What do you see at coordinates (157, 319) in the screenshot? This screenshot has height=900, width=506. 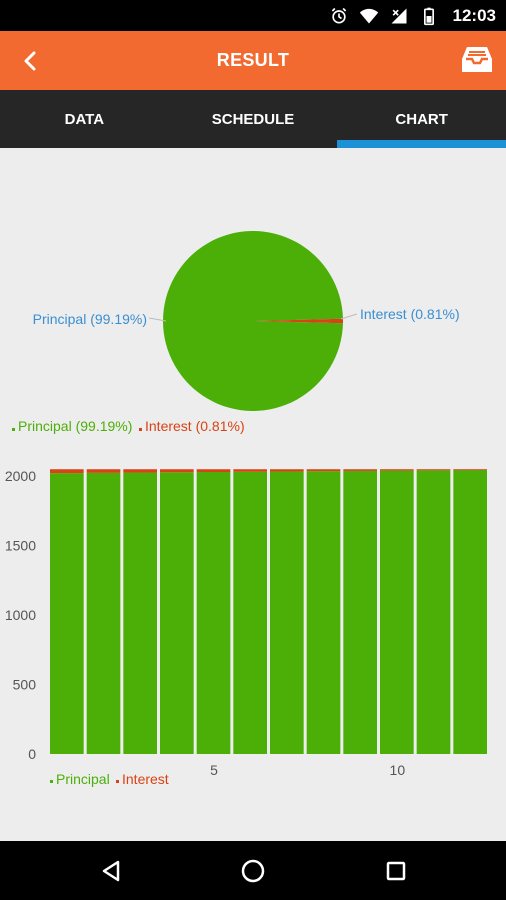 I see `principal-leader-line` at bounding box center [157, 319].